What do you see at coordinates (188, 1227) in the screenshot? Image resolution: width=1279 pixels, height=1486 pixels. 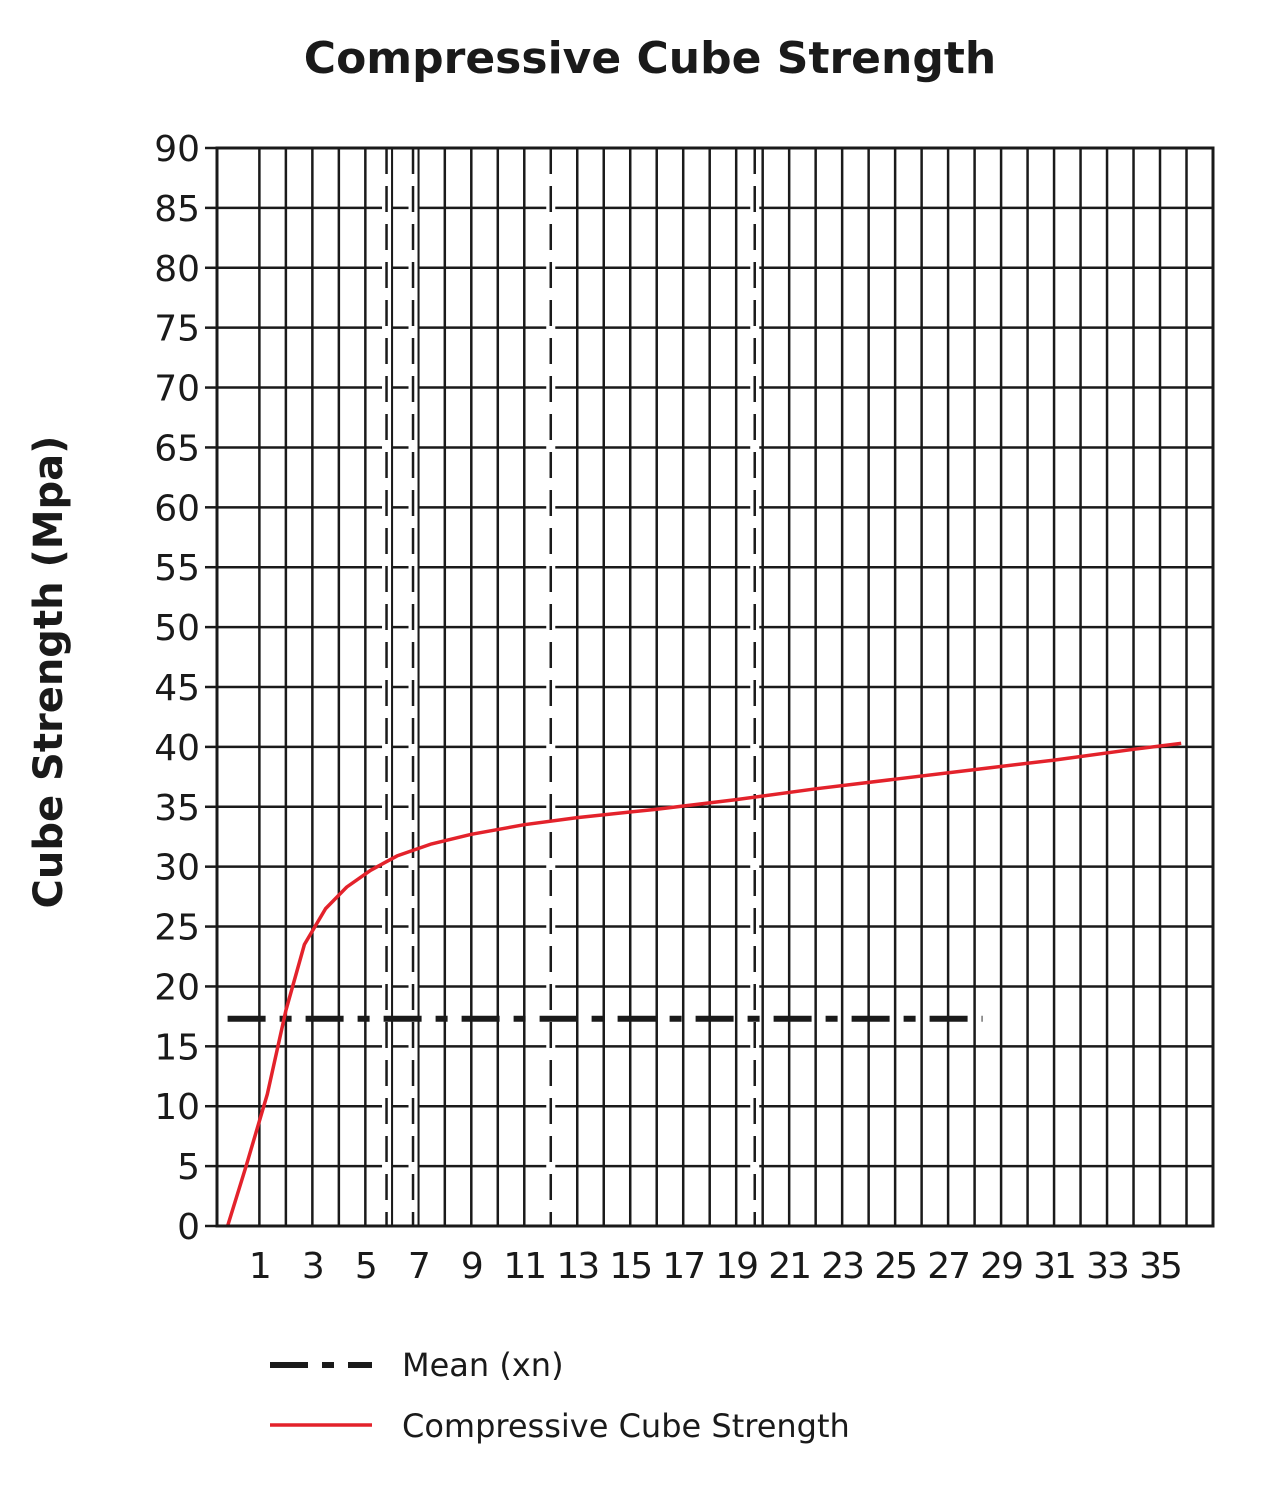 I see `y-tick-label: 0` at bounding box center [188, 1227].